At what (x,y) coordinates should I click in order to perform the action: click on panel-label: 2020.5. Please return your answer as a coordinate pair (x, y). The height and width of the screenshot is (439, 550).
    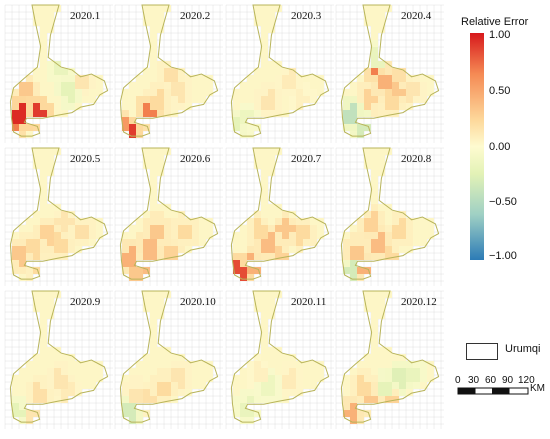
    Looking at the image, I should click on (85, 159).